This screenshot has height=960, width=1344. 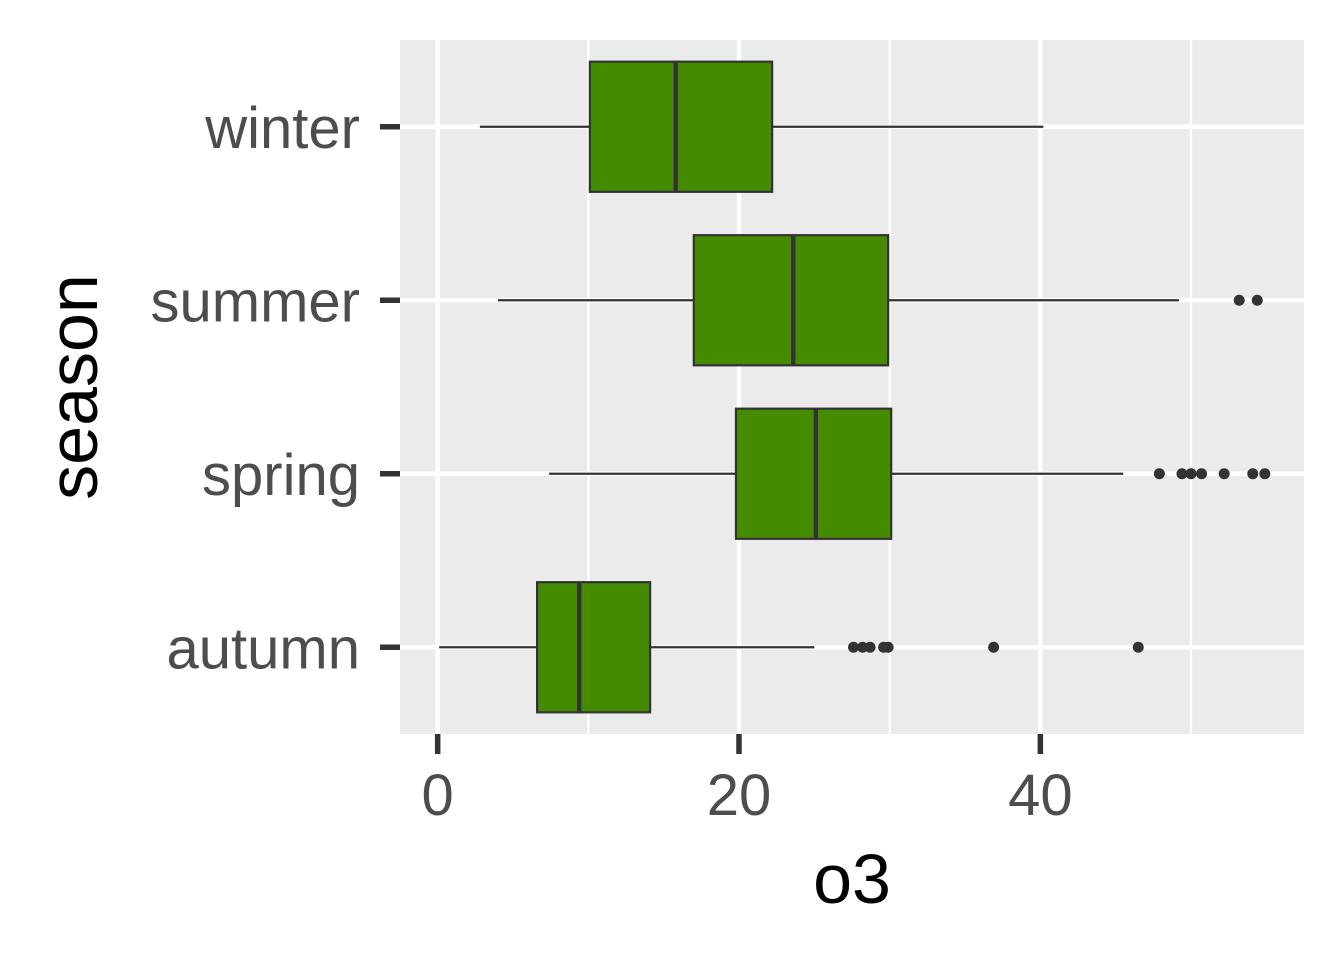 What do you see at coordinates (1040, 795) in the screenshot?
I see `x-tick-label: 40` at bounding box center [1040, 795].